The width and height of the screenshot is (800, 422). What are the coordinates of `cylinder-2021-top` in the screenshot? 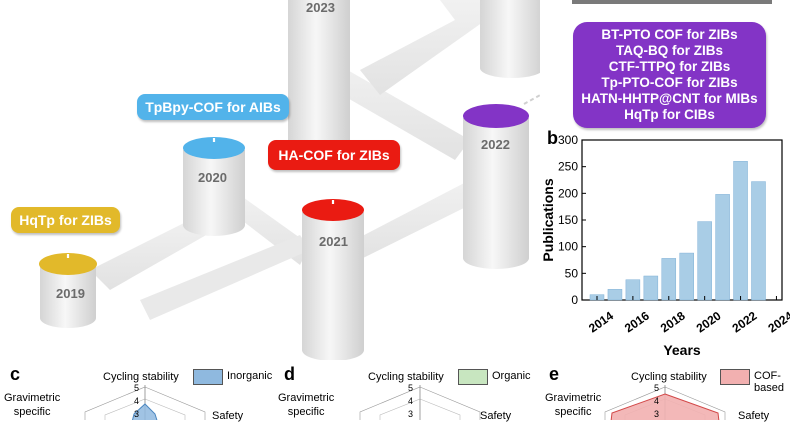 It's located at (333, 210).